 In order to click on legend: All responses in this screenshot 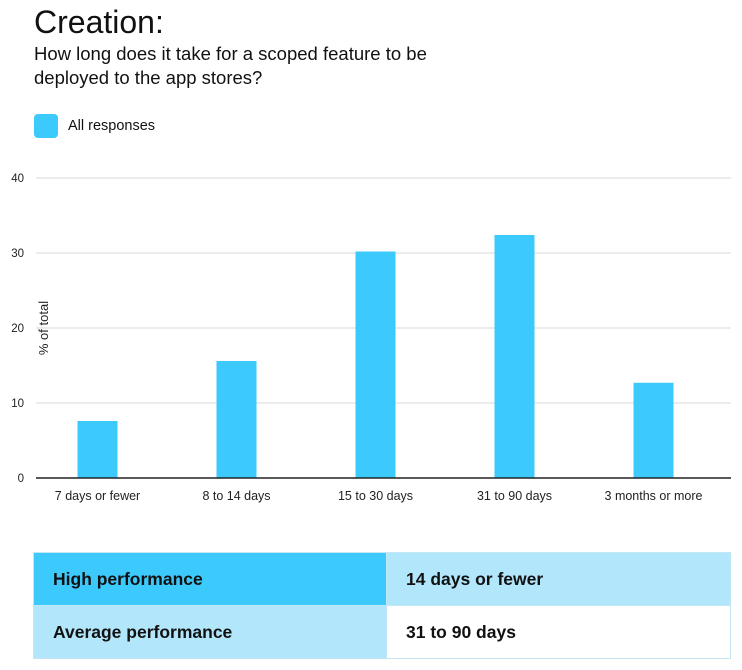, I will do `click(94, 126)`.